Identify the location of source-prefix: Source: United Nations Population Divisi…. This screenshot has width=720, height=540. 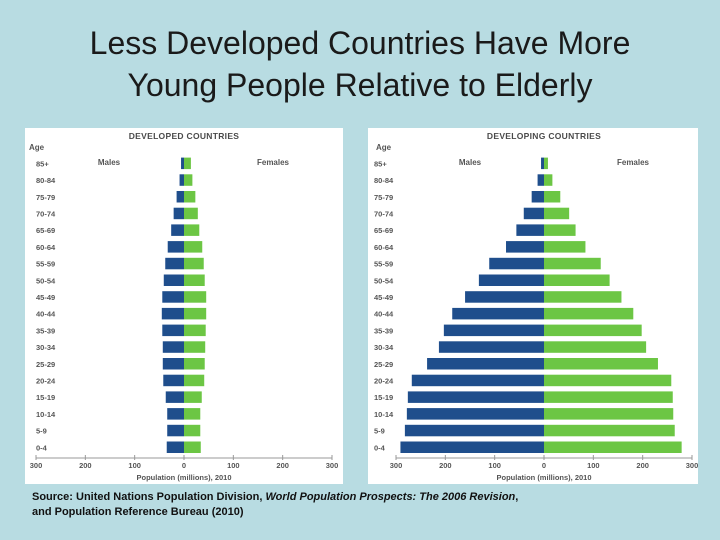
(149, 497).